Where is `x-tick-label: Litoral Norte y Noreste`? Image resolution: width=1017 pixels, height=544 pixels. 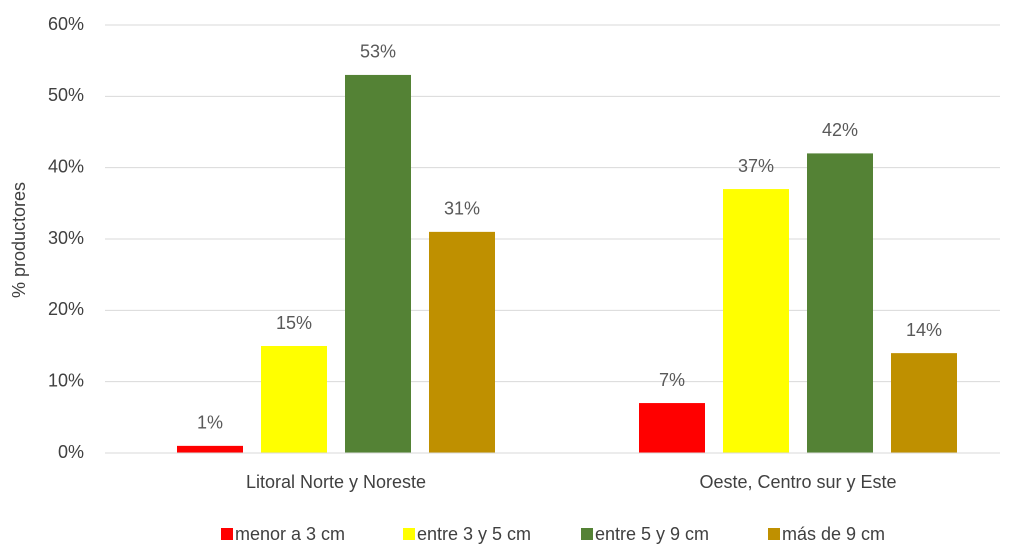
x-tick-label: Litoral Norte y Noreste is located at coordinates (336, 482).